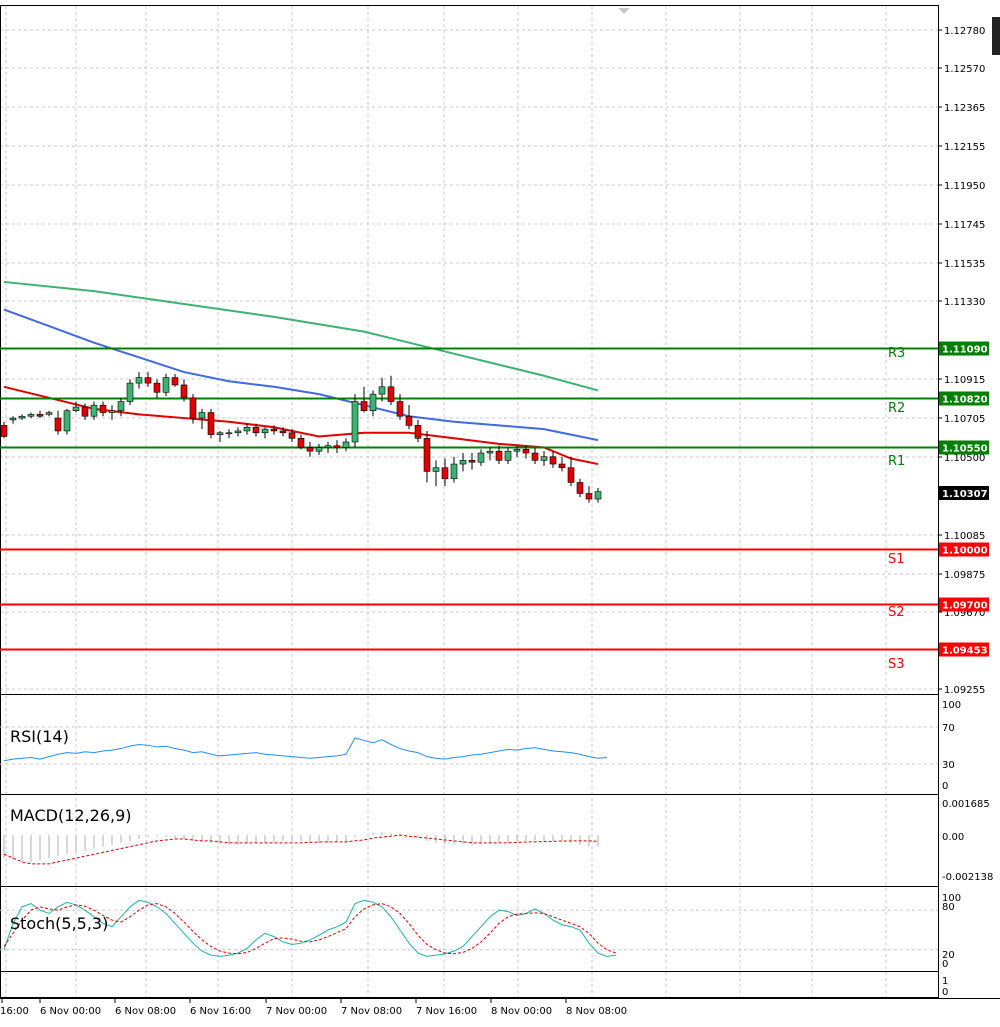 This screenshot has width=1000, height=1027. I want to click on level-tag-s3, so click(964, 649).